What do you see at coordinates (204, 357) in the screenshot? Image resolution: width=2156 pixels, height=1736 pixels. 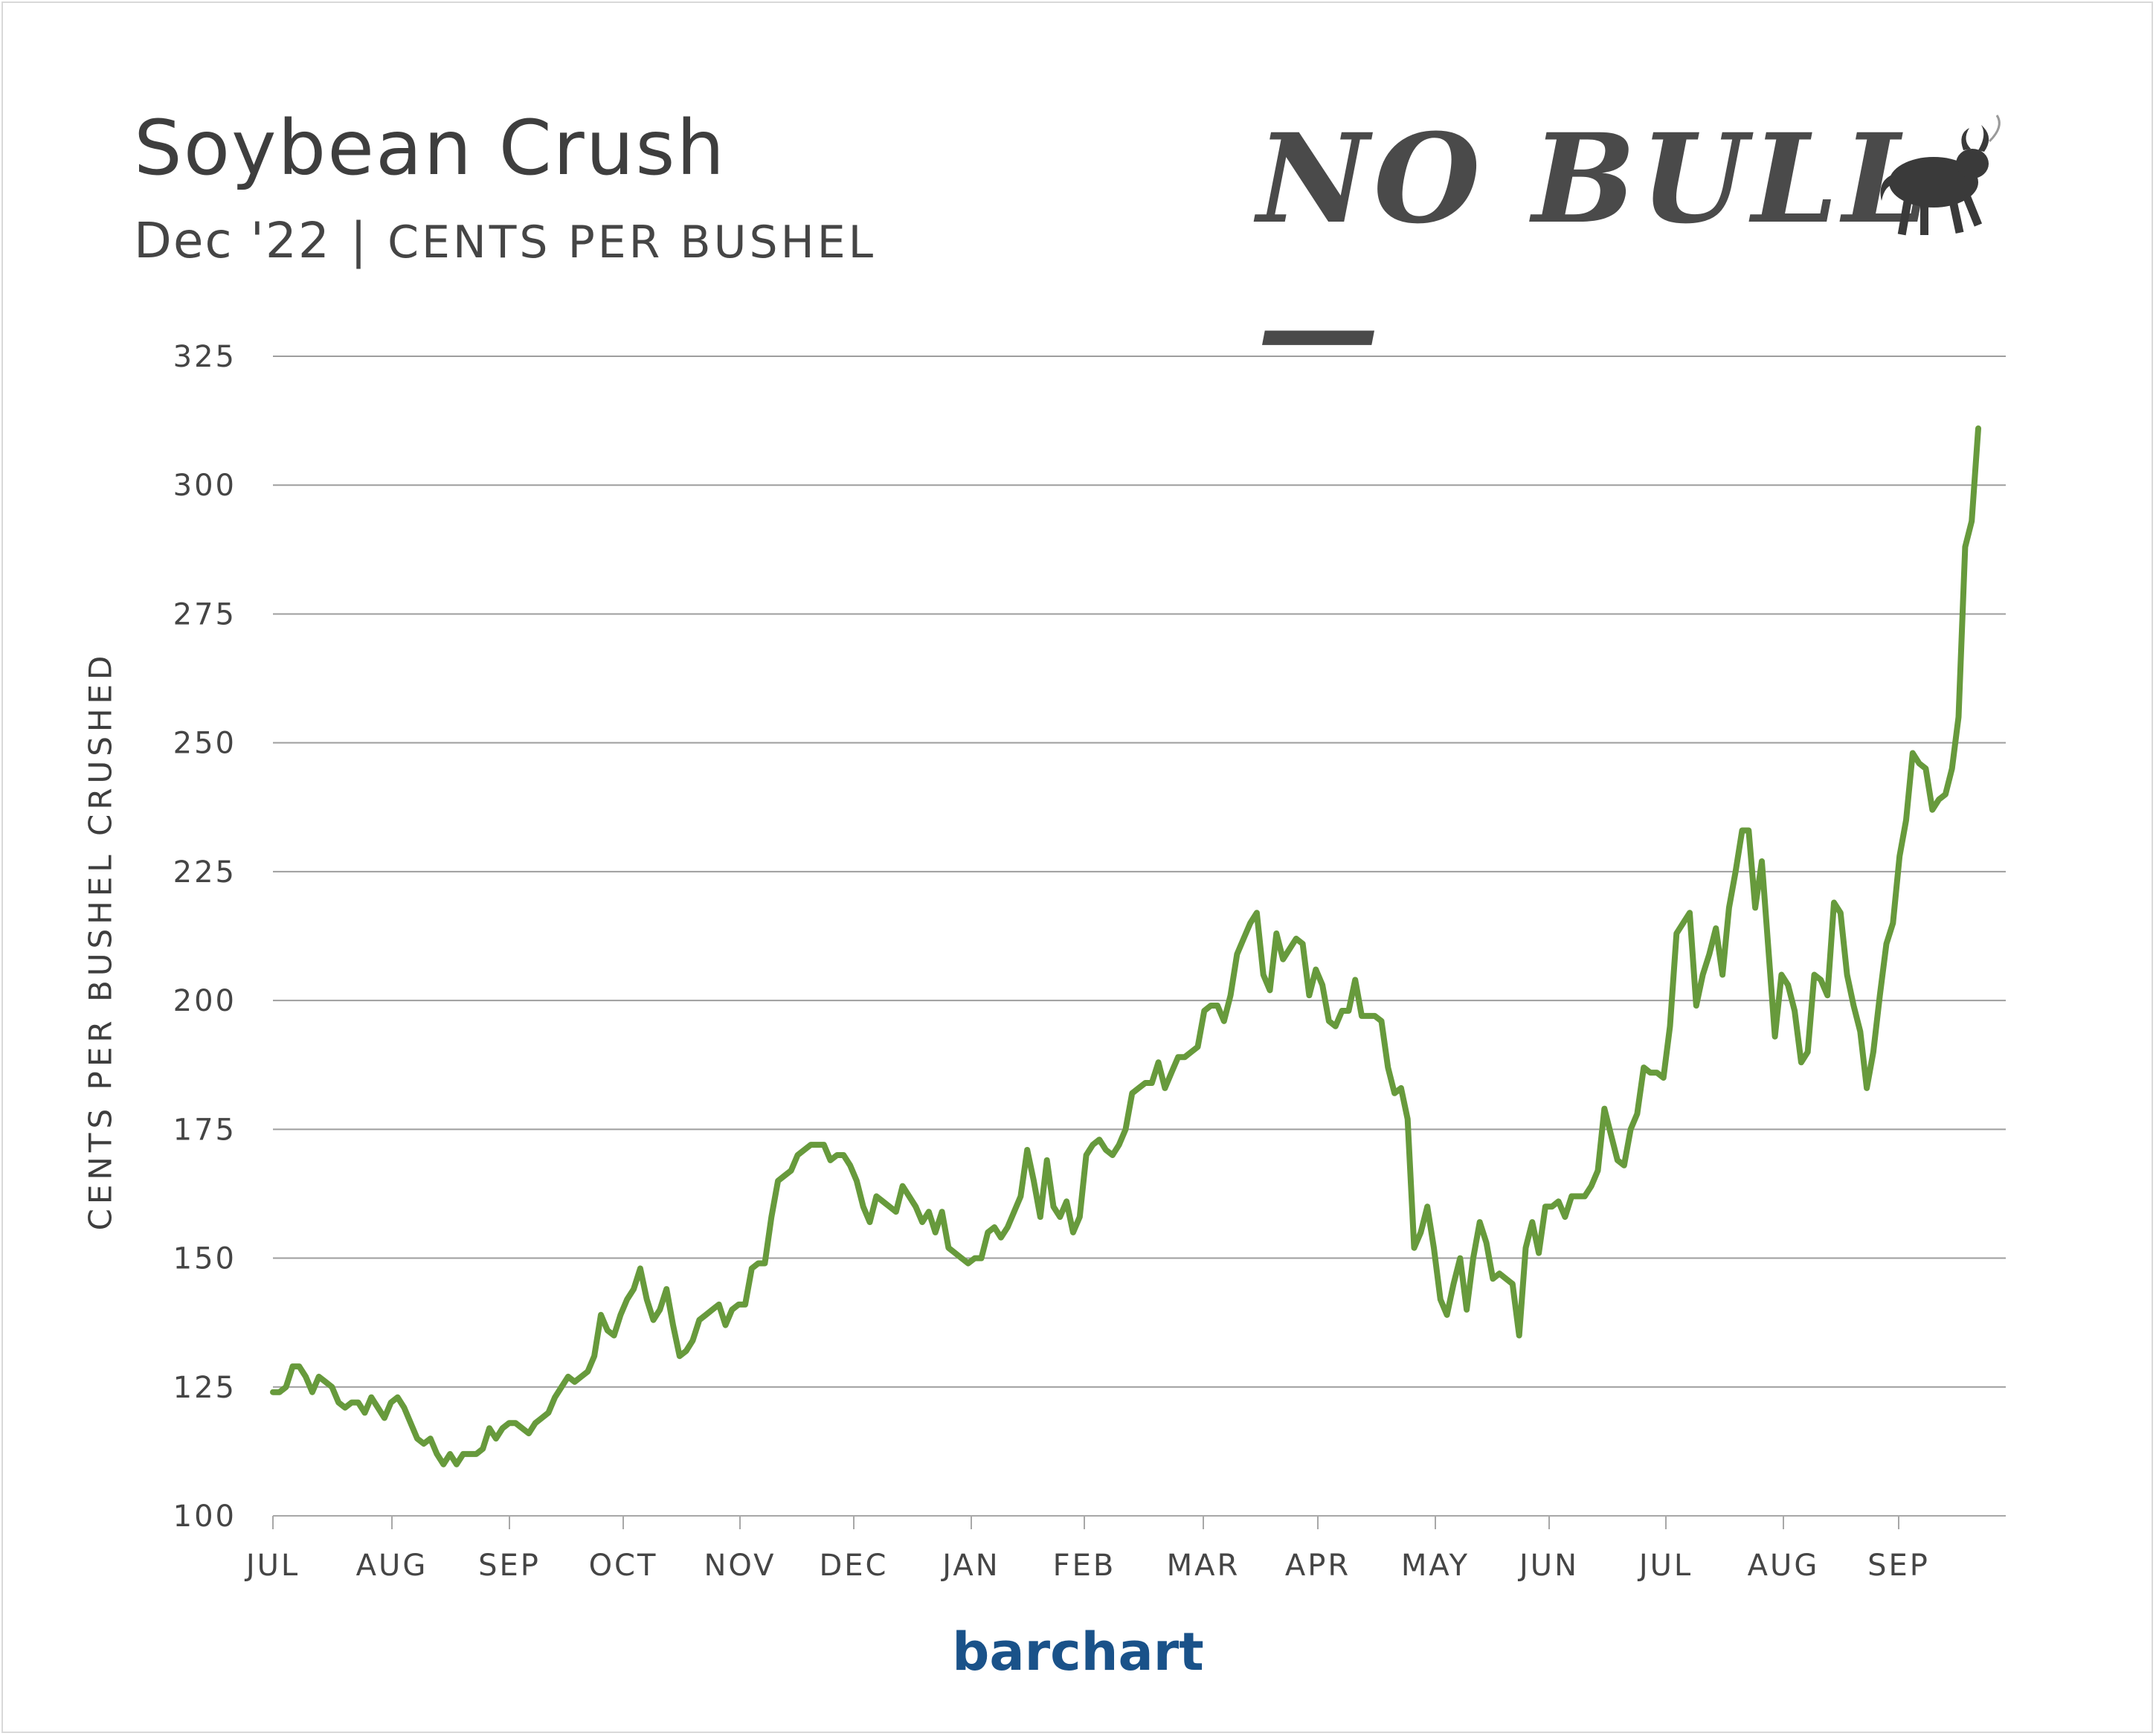 I see `y-tick-label: 325` at bounding box center [204, 357].